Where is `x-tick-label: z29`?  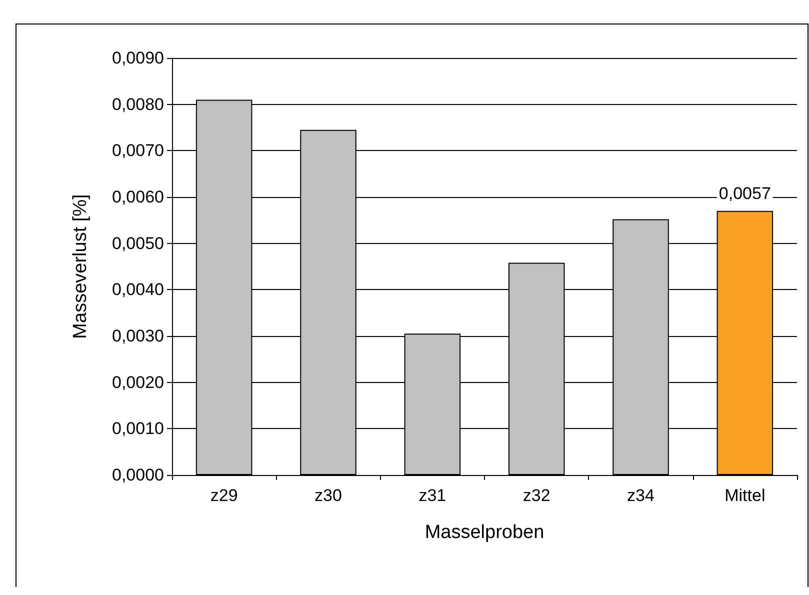
x-tick-label: z29 is located at coordinates (224, 495).